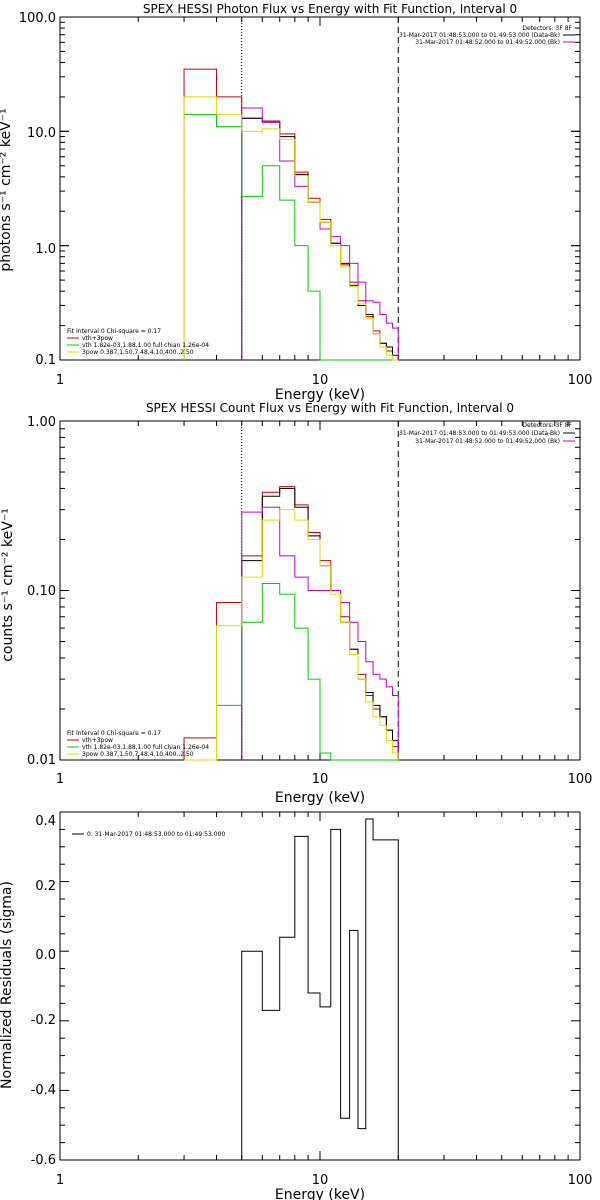 Image resolution: width=600 pixels, height=1200 pixels. What do you see at coordinates (45, 955) in the screenshot?
I see `residuals-y-tick-label: 0.0` at bounding box center [45, 955].